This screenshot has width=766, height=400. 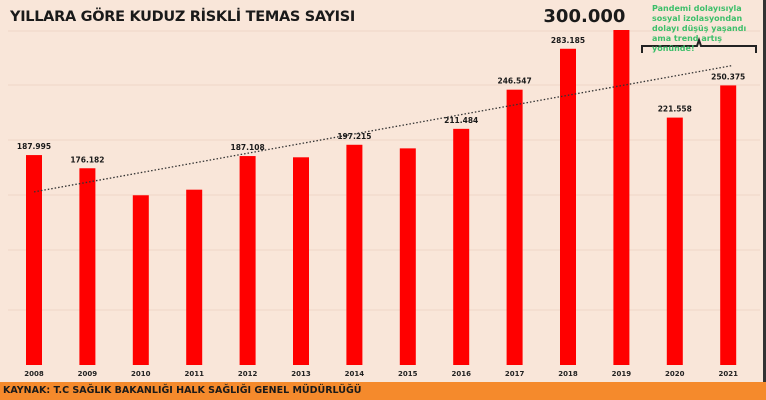 What do you see at coordinates (248, 374) in the screenshot?
I see `x-tick-label: 2012` at bounding box center [248, 374].